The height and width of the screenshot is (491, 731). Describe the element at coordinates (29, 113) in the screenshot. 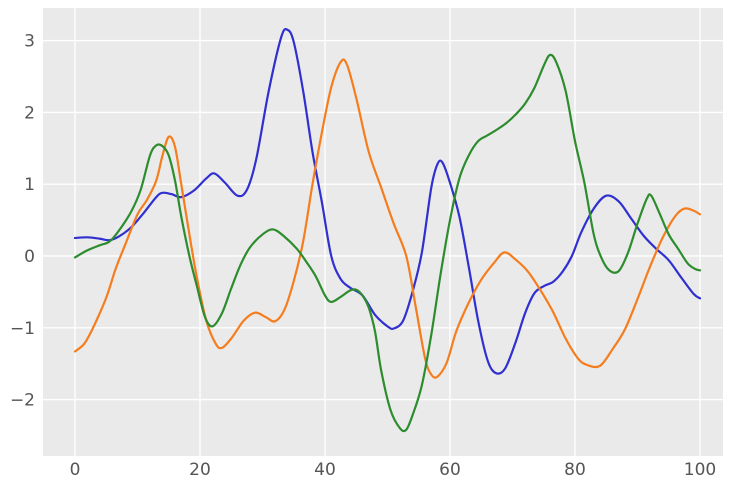

I see `y-tick-label-4: 2` at that location.